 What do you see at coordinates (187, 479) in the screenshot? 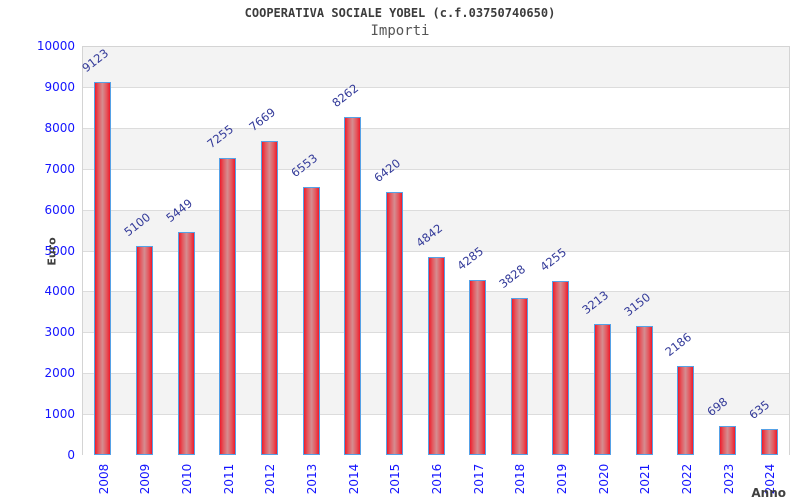
I see `x-tick-label-2010: 2010` at bounding box center [187, 479].